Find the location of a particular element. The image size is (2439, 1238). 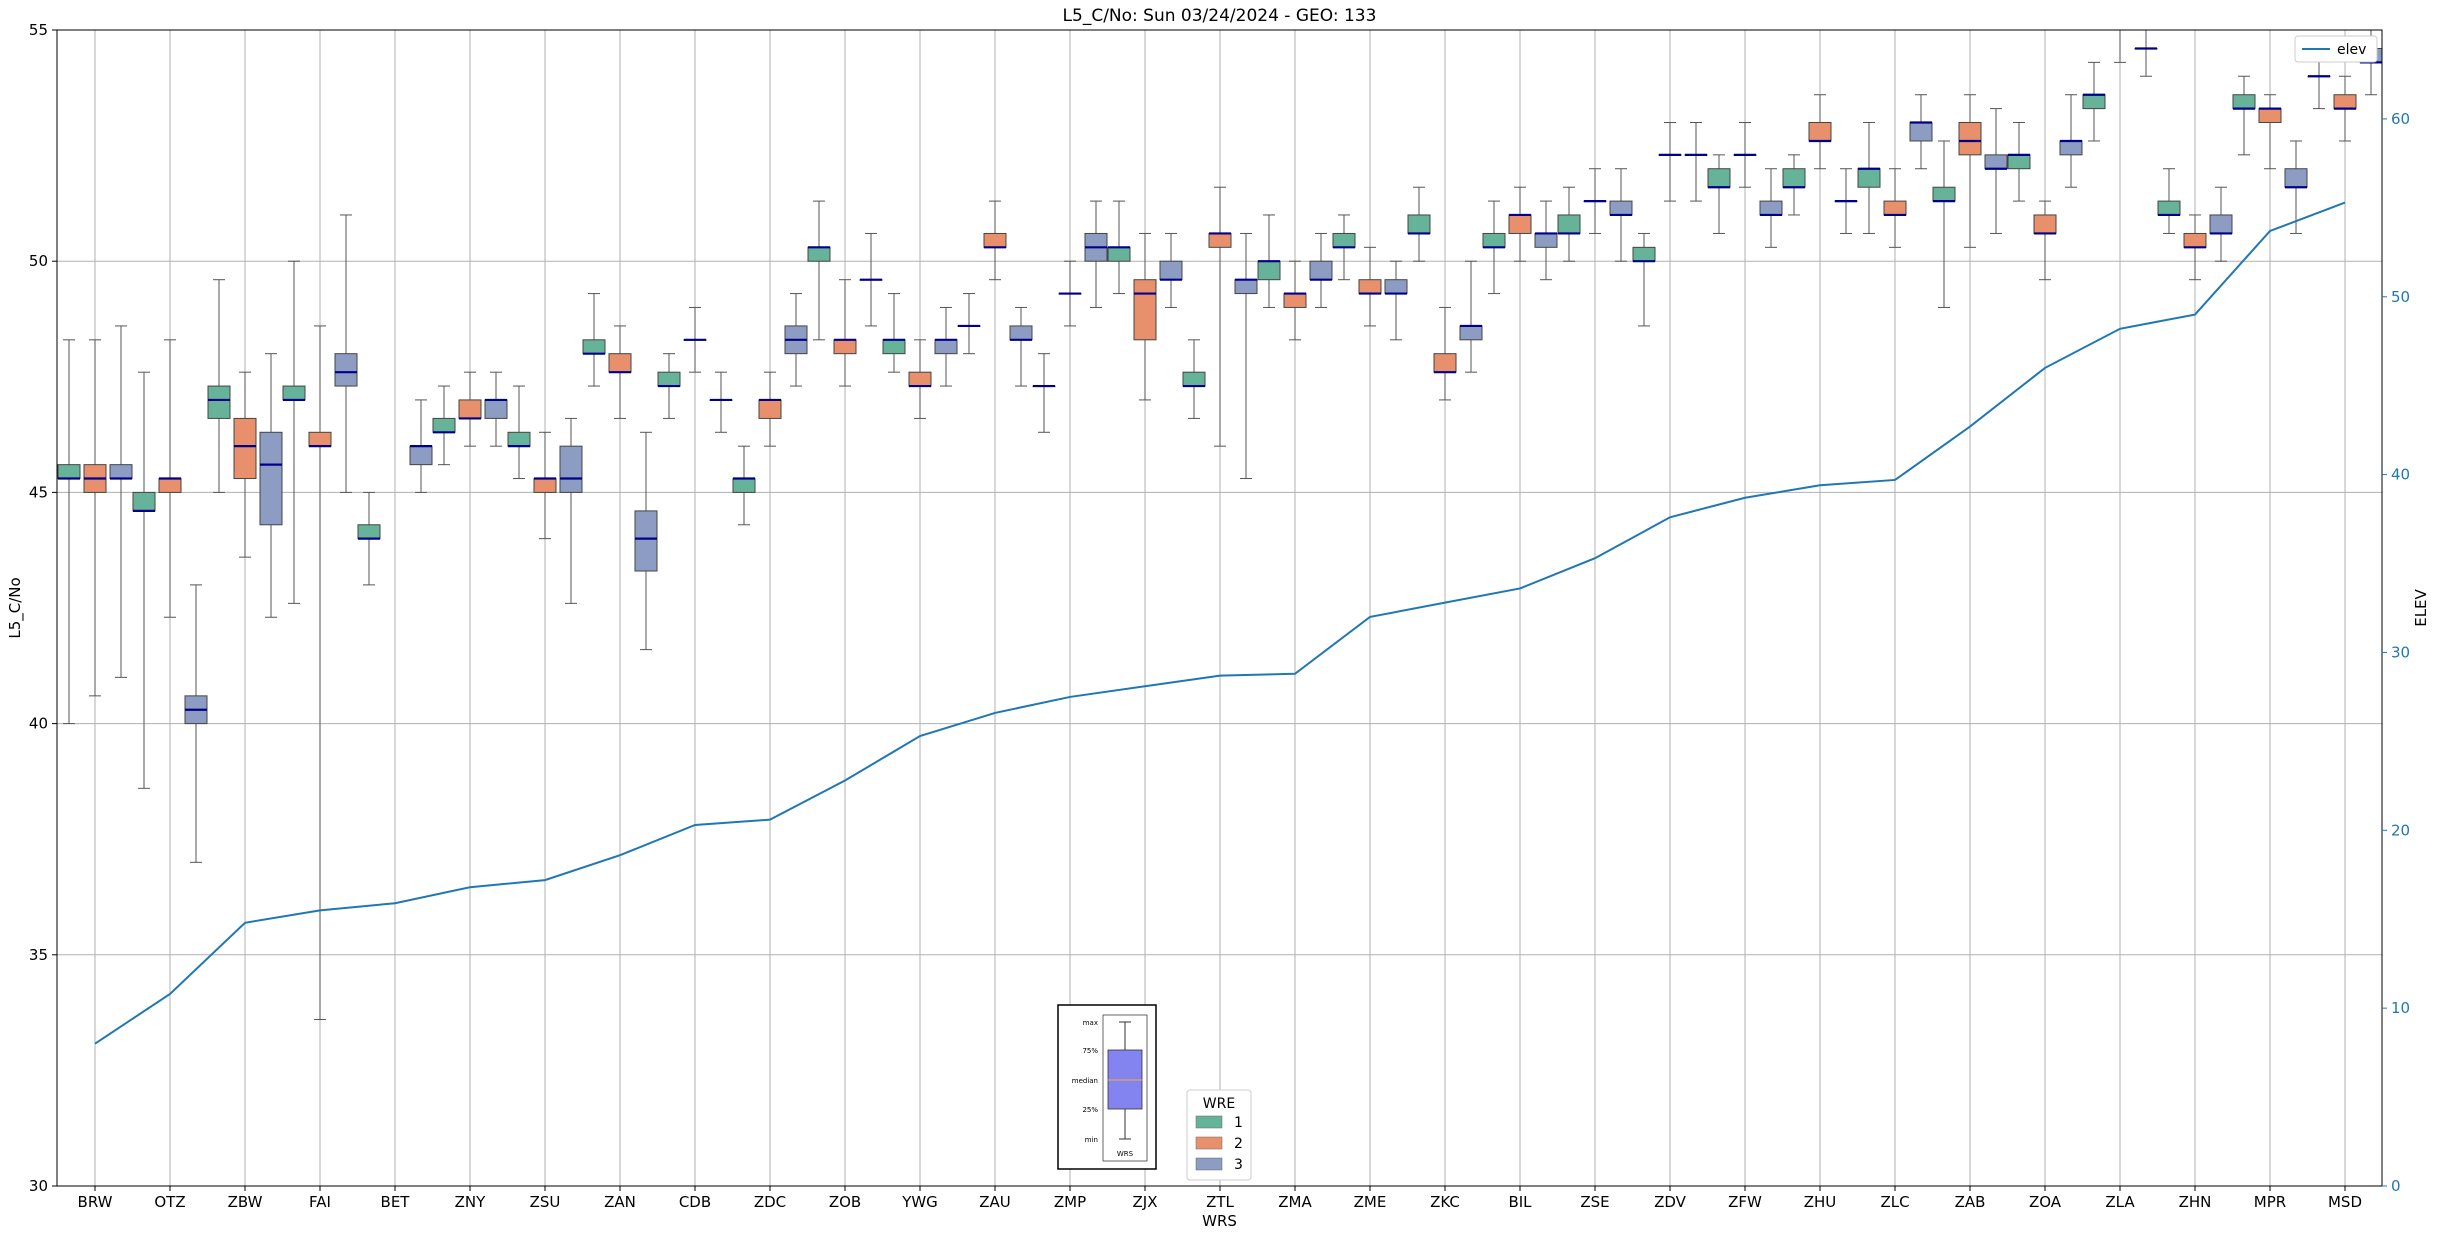

x-tick-label: ZSU is located at coordinates (545, 1202).